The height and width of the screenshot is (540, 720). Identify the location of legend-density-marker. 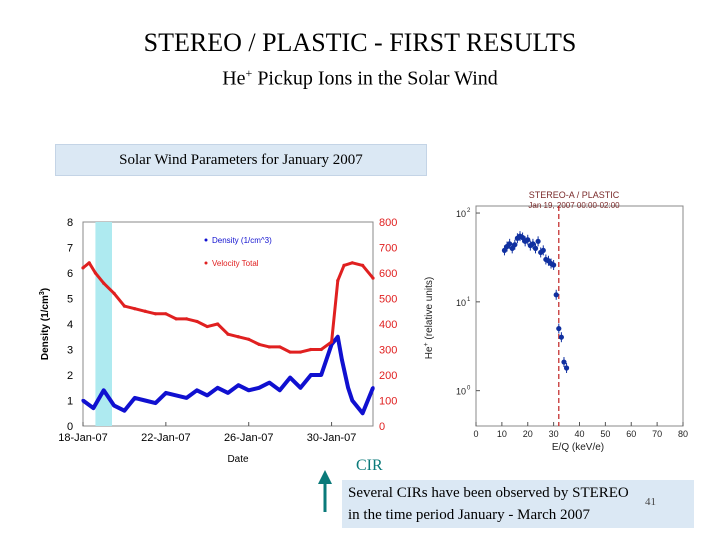
(206, 240).